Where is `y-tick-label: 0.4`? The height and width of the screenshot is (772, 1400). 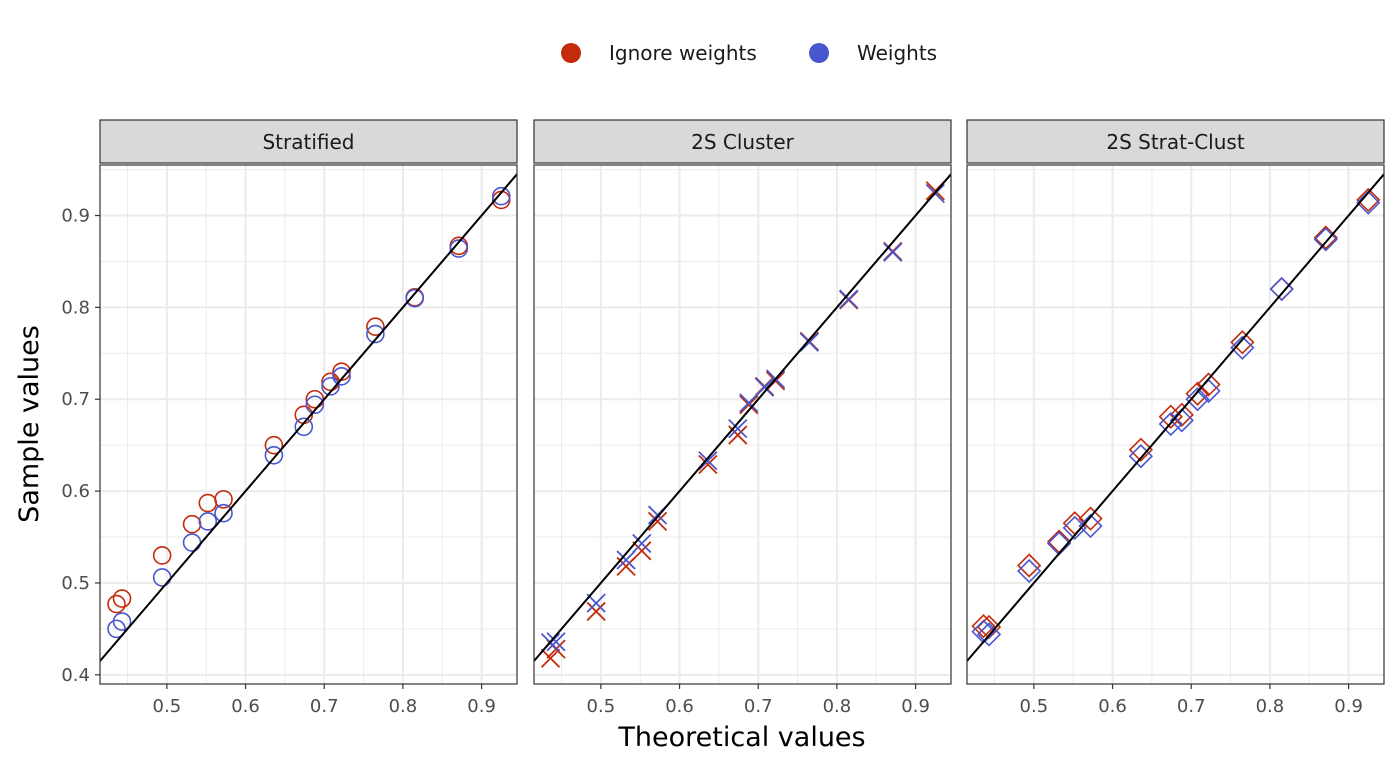
y-tick-label: 0.4 is located at coordinates (75, 675).